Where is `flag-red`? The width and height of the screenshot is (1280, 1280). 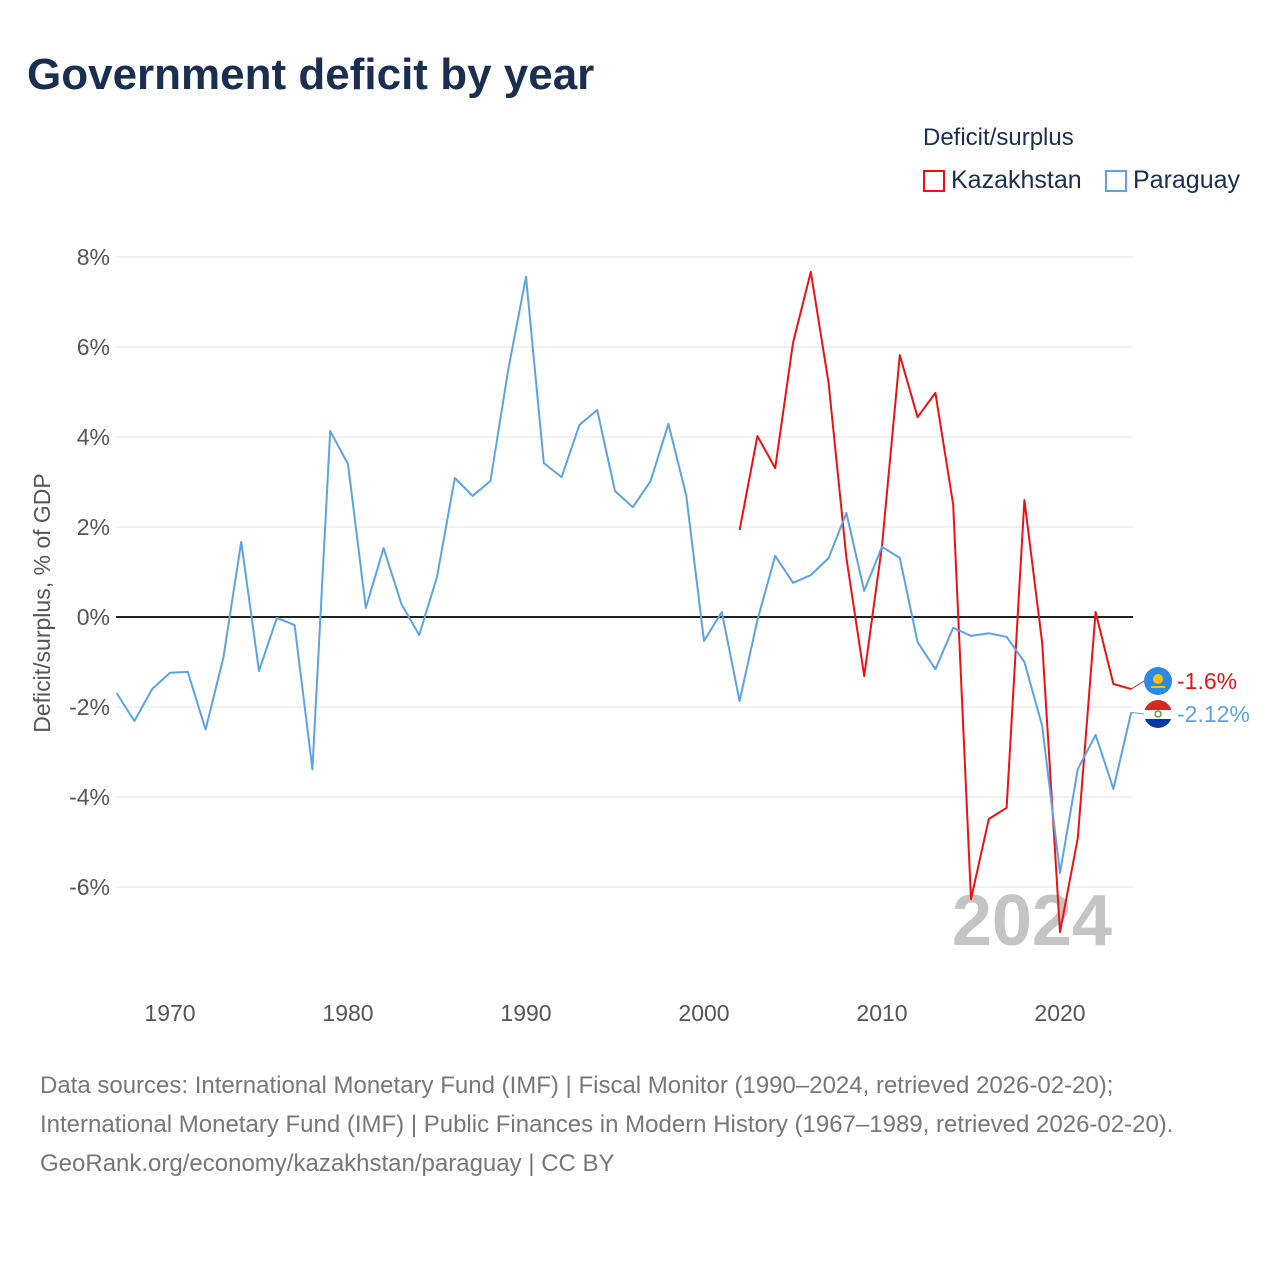
flag-red is located at coordinates (1158, 705).